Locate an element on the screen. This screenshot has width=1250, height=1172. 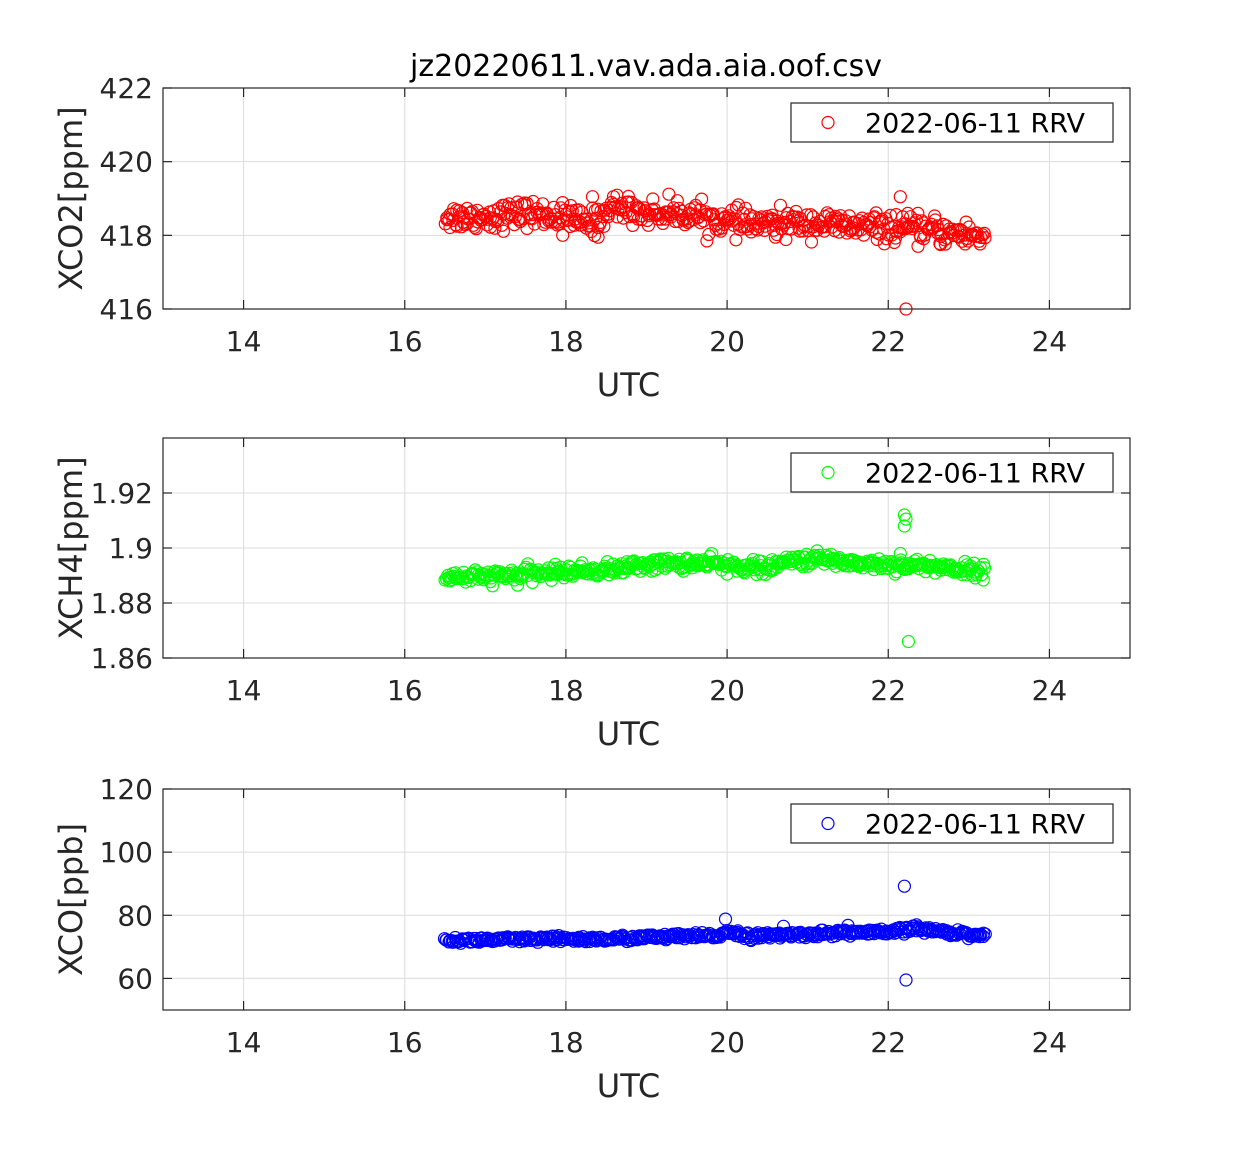
y-tick-label: 120 is located at coordinates (126, 789).